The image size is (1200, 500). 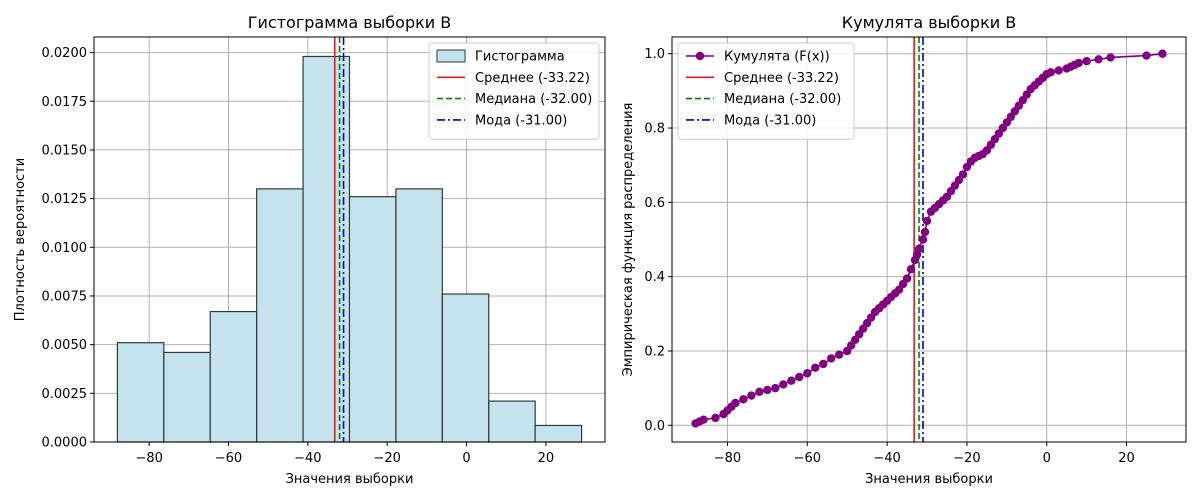 I want to click on cumulative-x-axis-label: Значения выборки, so click(x=929, y=479).